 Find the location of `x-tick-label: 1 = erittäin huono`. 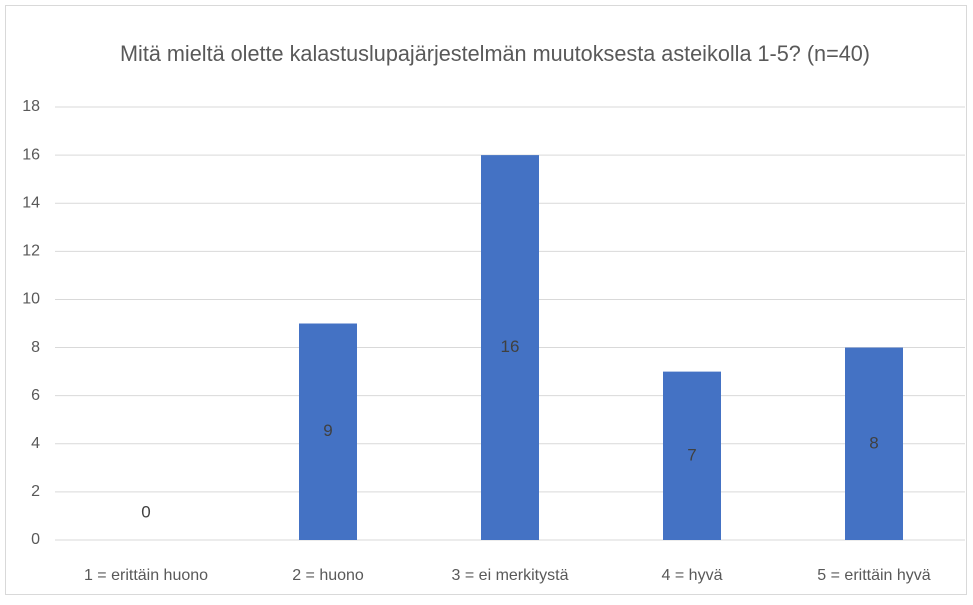

x-tick-label: 1 = erittäin huono is located at coordinates (146, 575).